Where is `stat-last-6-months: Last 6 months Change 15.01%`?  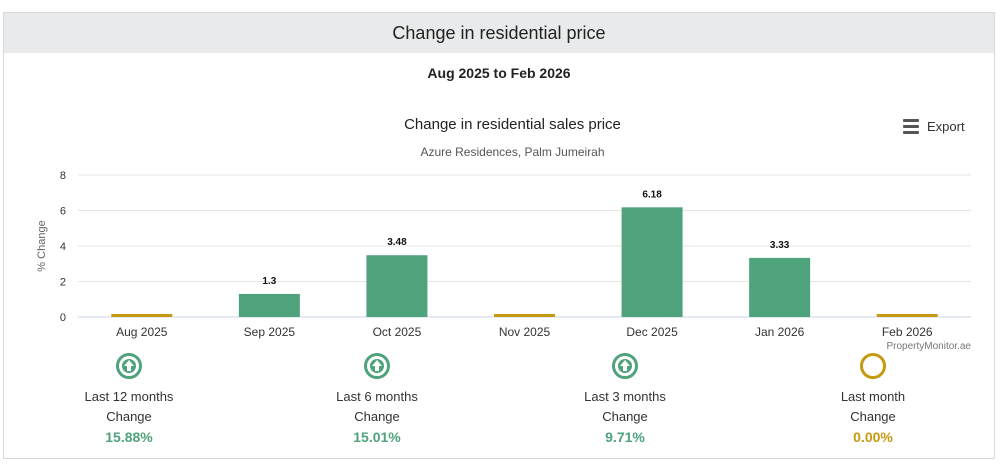
stat-last-6-months: Last 6 months Change 15.01% is located at coordinates (377, 400).